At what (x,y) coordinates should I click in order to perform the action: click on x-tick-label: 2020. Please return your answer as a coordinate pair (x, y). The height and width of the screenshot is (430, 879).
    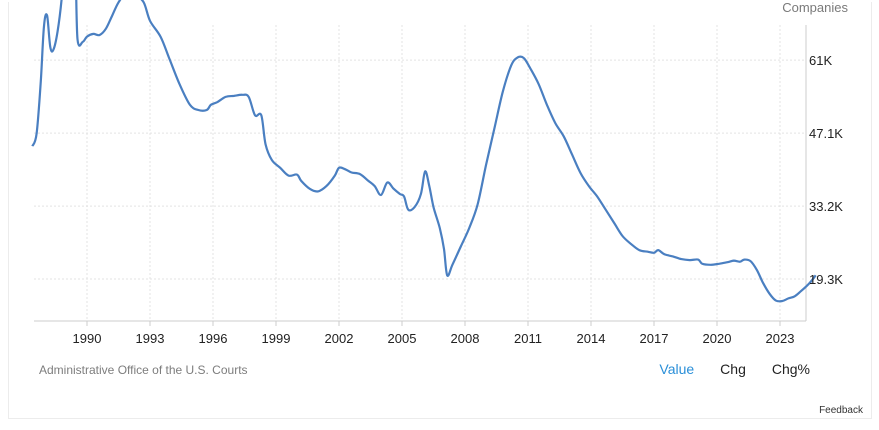
    Looking at the image, I should click on (717, 338).